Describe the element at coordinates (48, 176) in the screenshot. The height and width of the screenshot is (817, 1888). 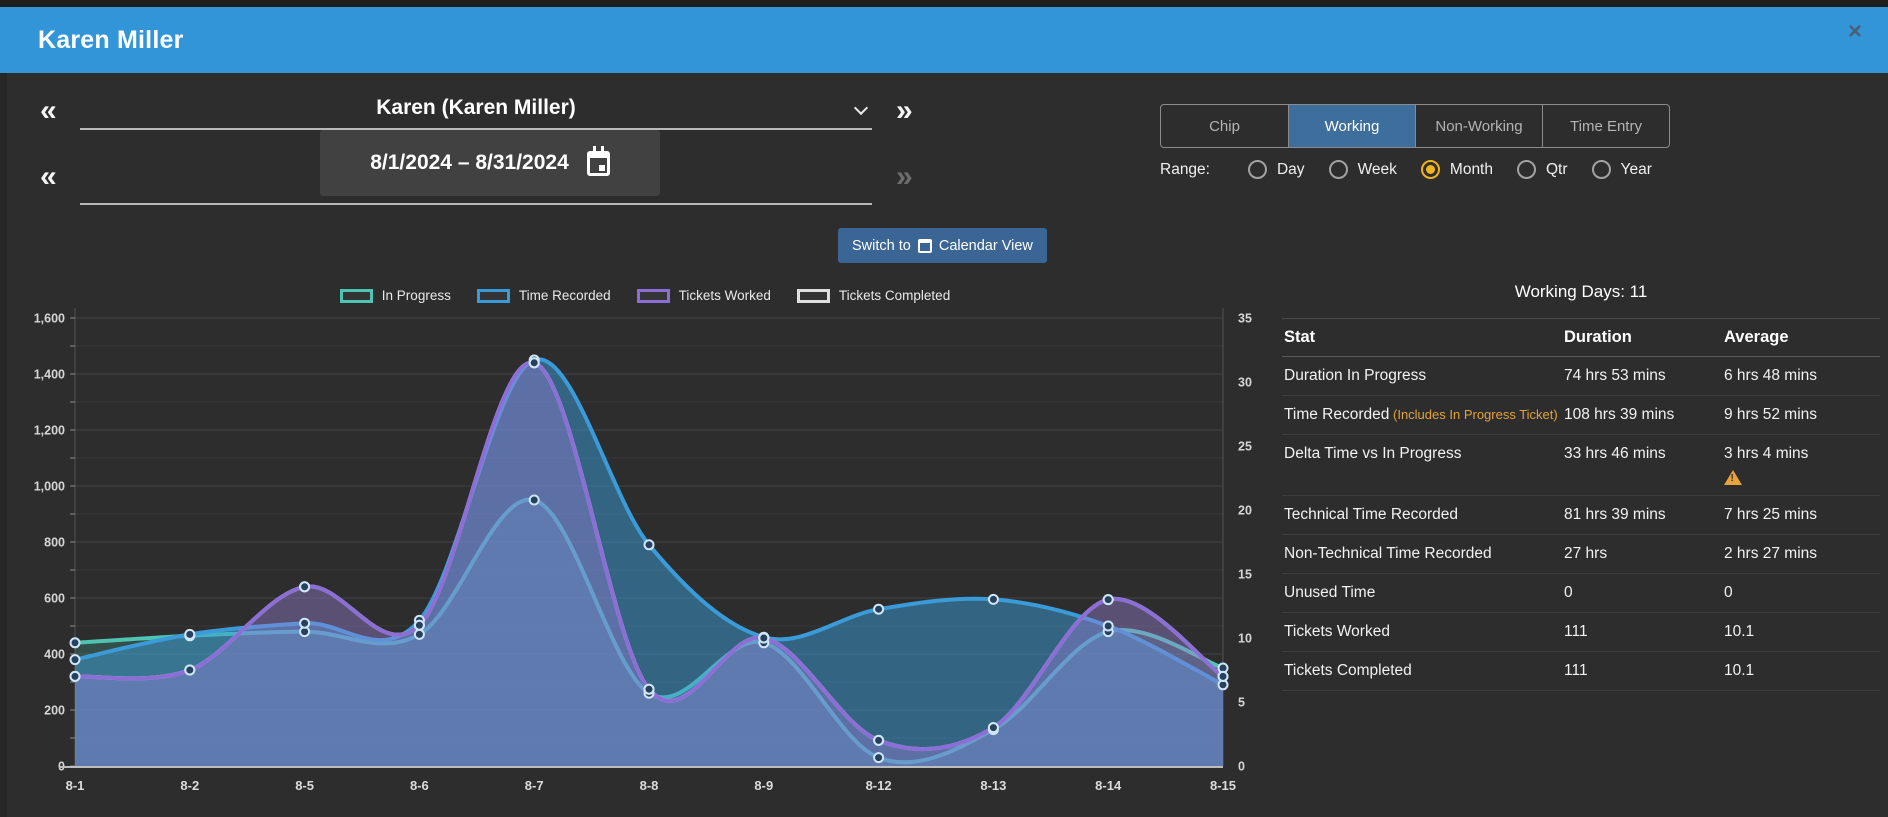
I see `date-prev-button: «` at that location.